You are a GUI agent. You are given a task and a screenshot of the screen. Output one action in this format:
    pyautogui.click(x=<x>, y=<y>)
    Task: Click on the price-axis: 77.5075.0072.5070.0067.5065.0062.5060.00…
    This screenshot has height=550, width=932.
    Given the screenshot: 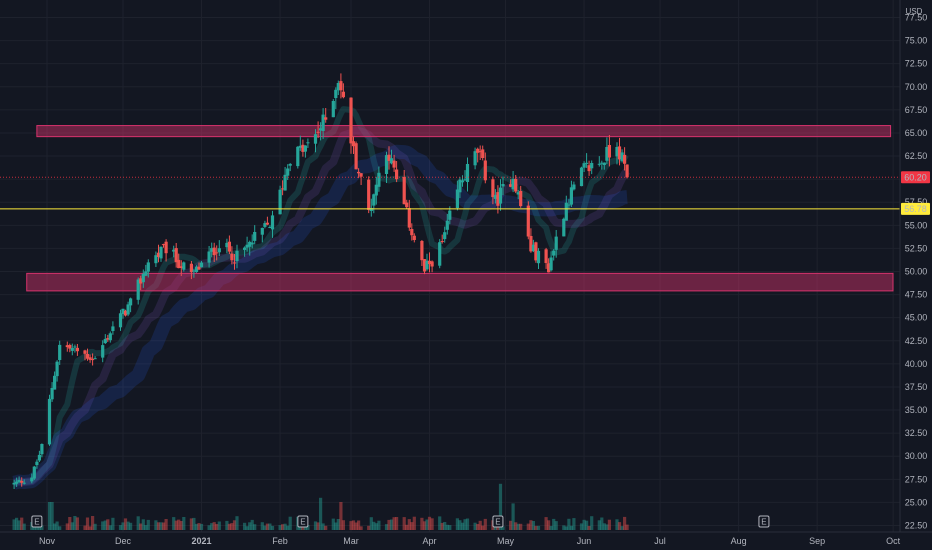 What is the action you would take?
    pyautogui.click(x=916, y=272)
    